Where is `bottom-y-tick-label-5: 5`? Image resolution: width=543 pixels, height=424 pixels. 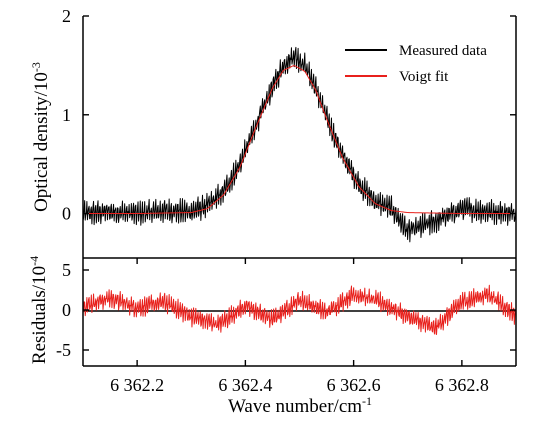
bottom-y-tick-label-5: 5 is located at coordinates (66, 270).